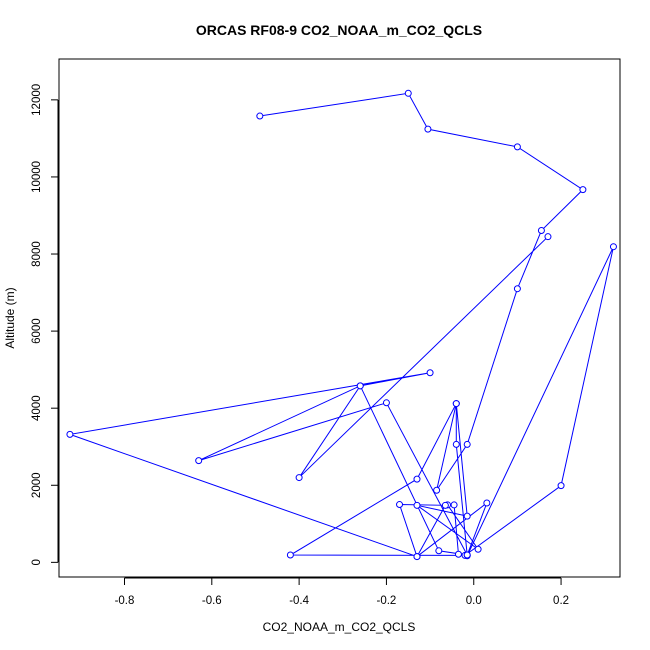  Describe the element at coordinates (45, 325) in the screenshot. I see `y-axis: 0 2000 4000 6000 8000 10000 12000` at that location.